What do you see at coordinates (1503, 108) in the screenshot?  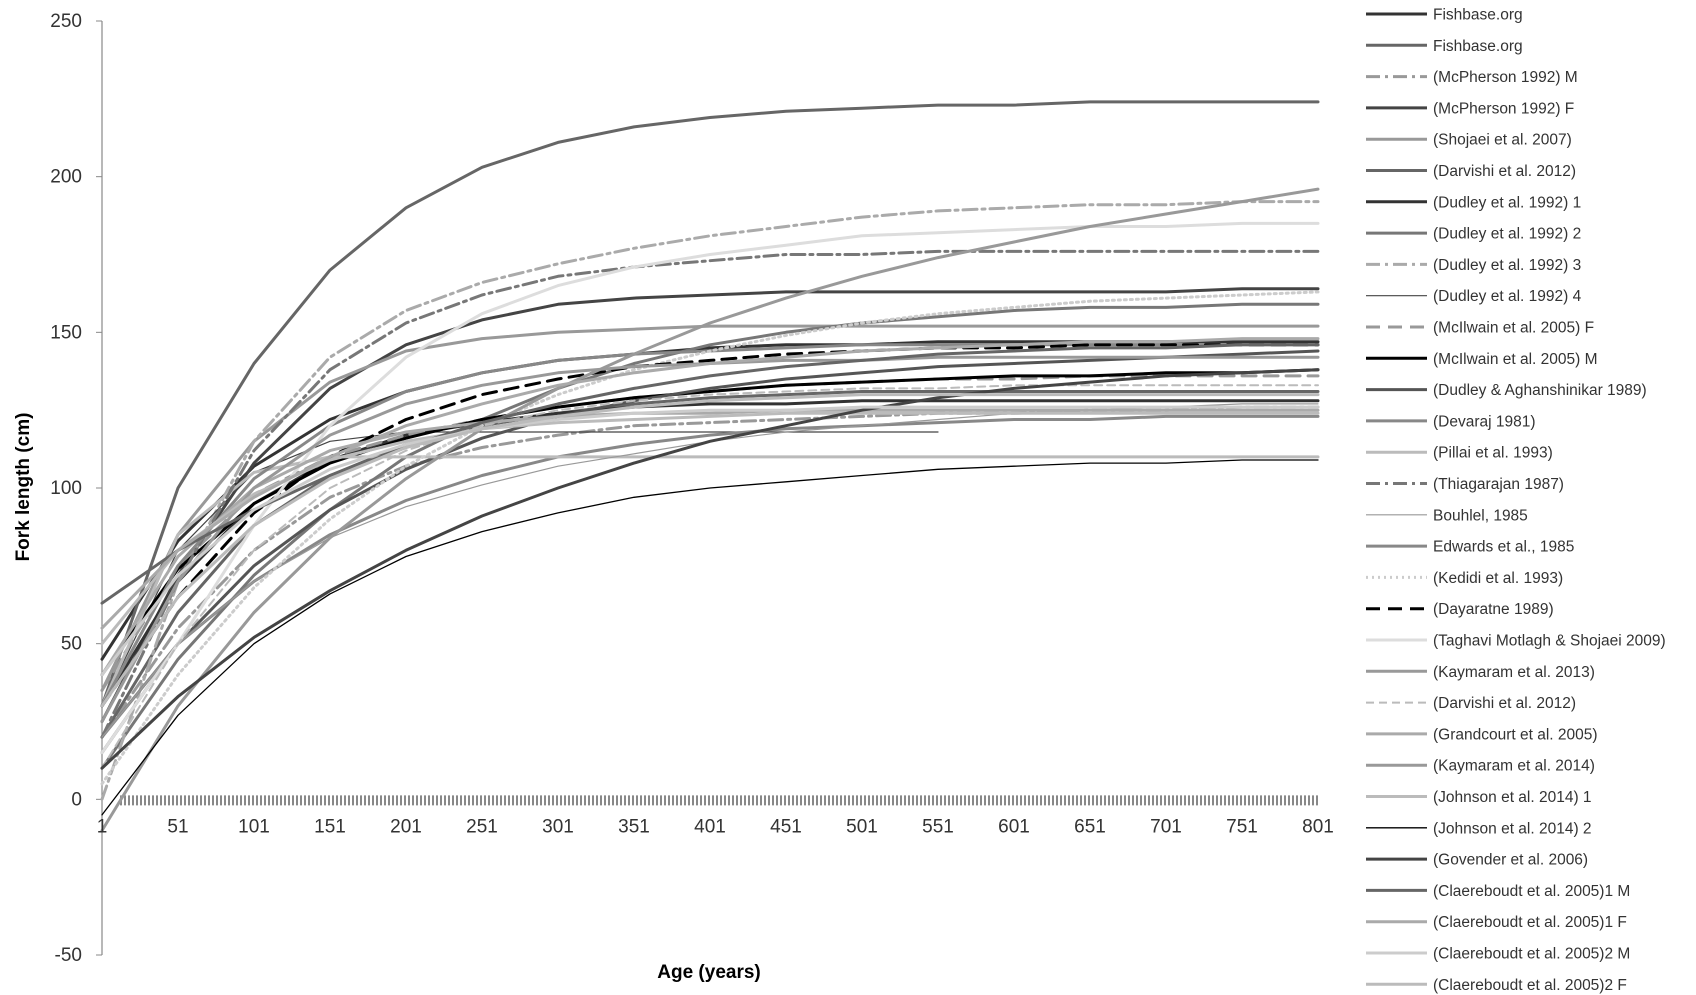 I see `legend-label: (McPherson 1992) F` at bounding box center [1503, 108].